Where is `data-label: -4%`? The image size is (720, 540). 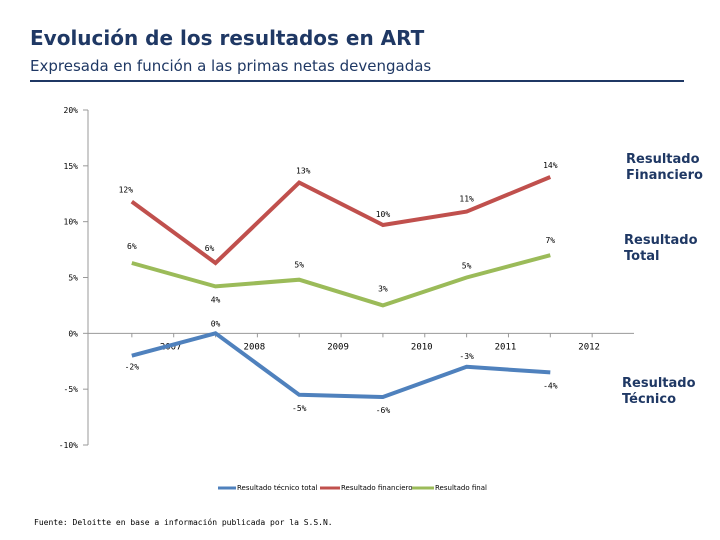
data-label: -4% is located at coordinates (550, 385).